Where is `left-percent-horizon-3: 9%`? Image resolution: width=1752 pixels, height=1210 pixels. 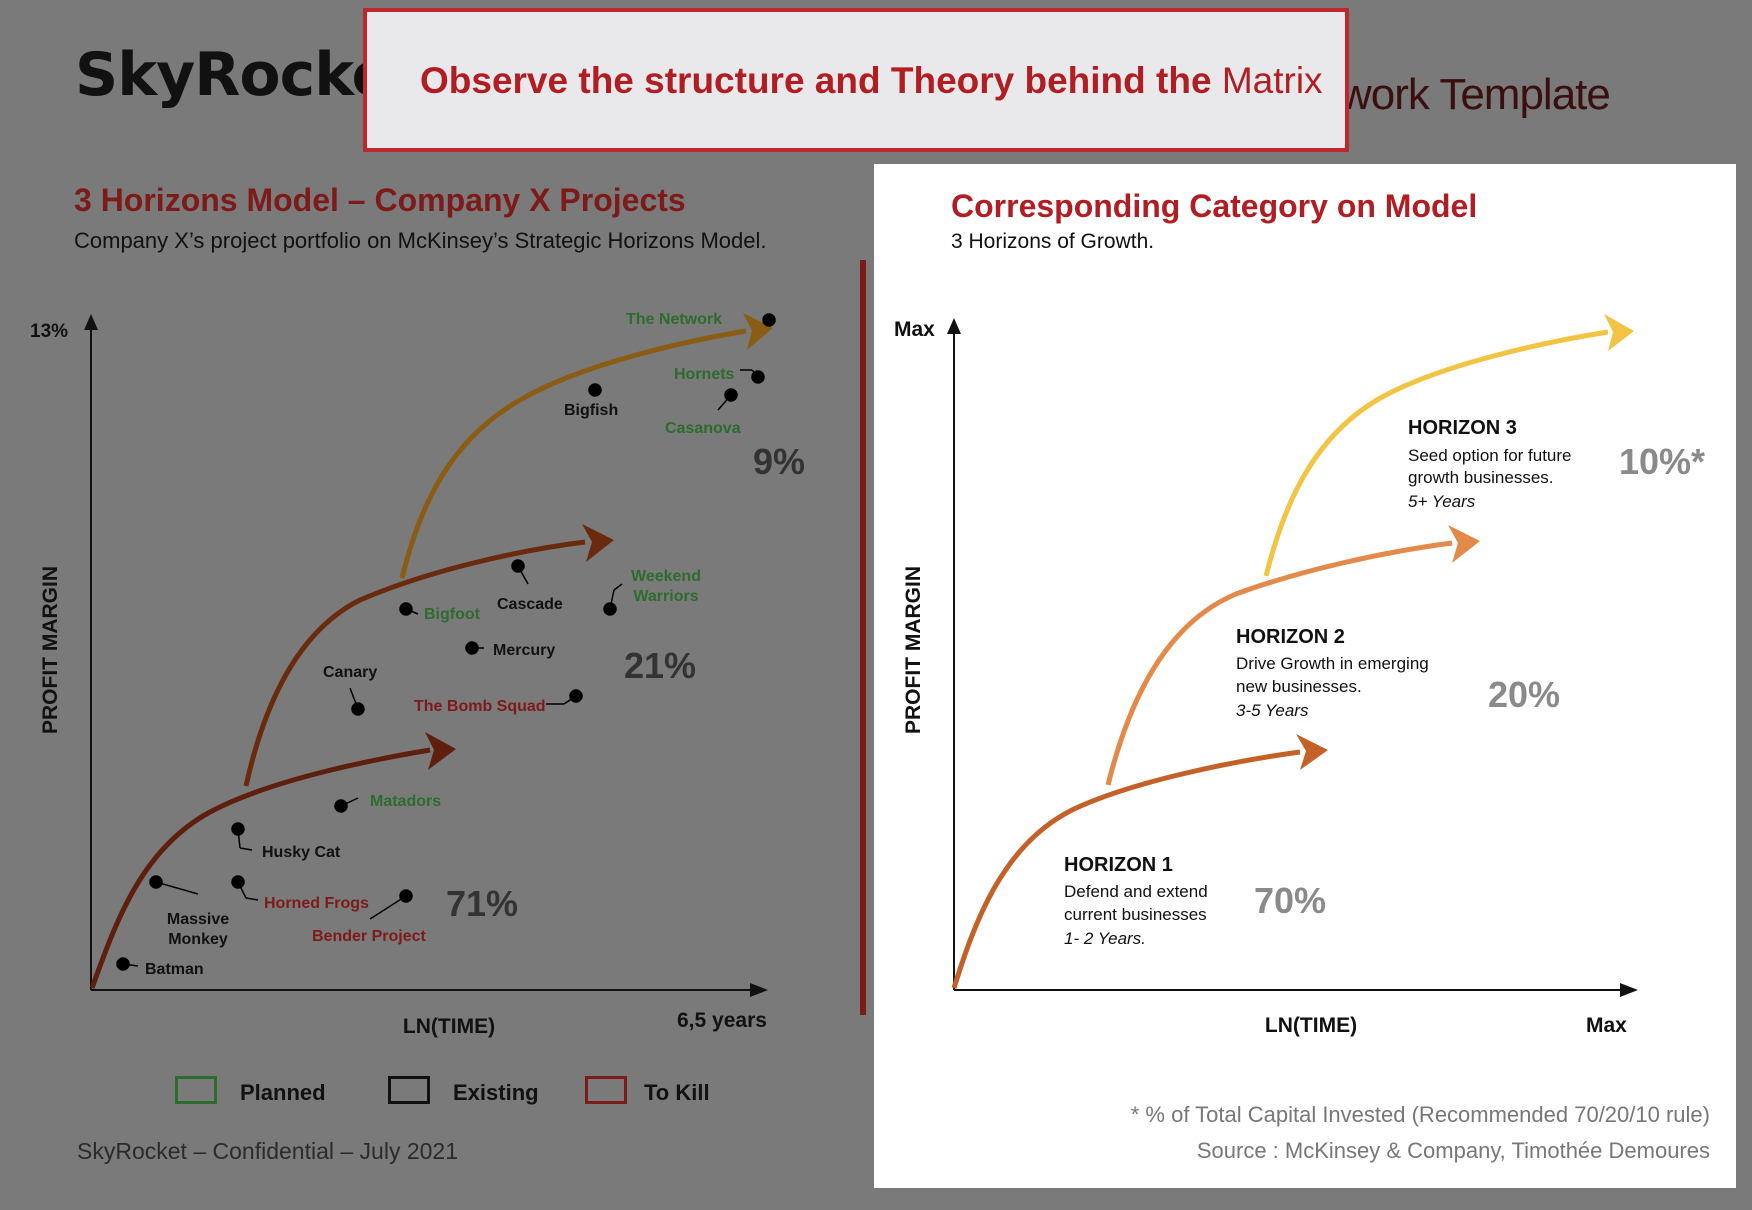
left-percent-horizon-3: 9% is located at coordinates (779, 461).